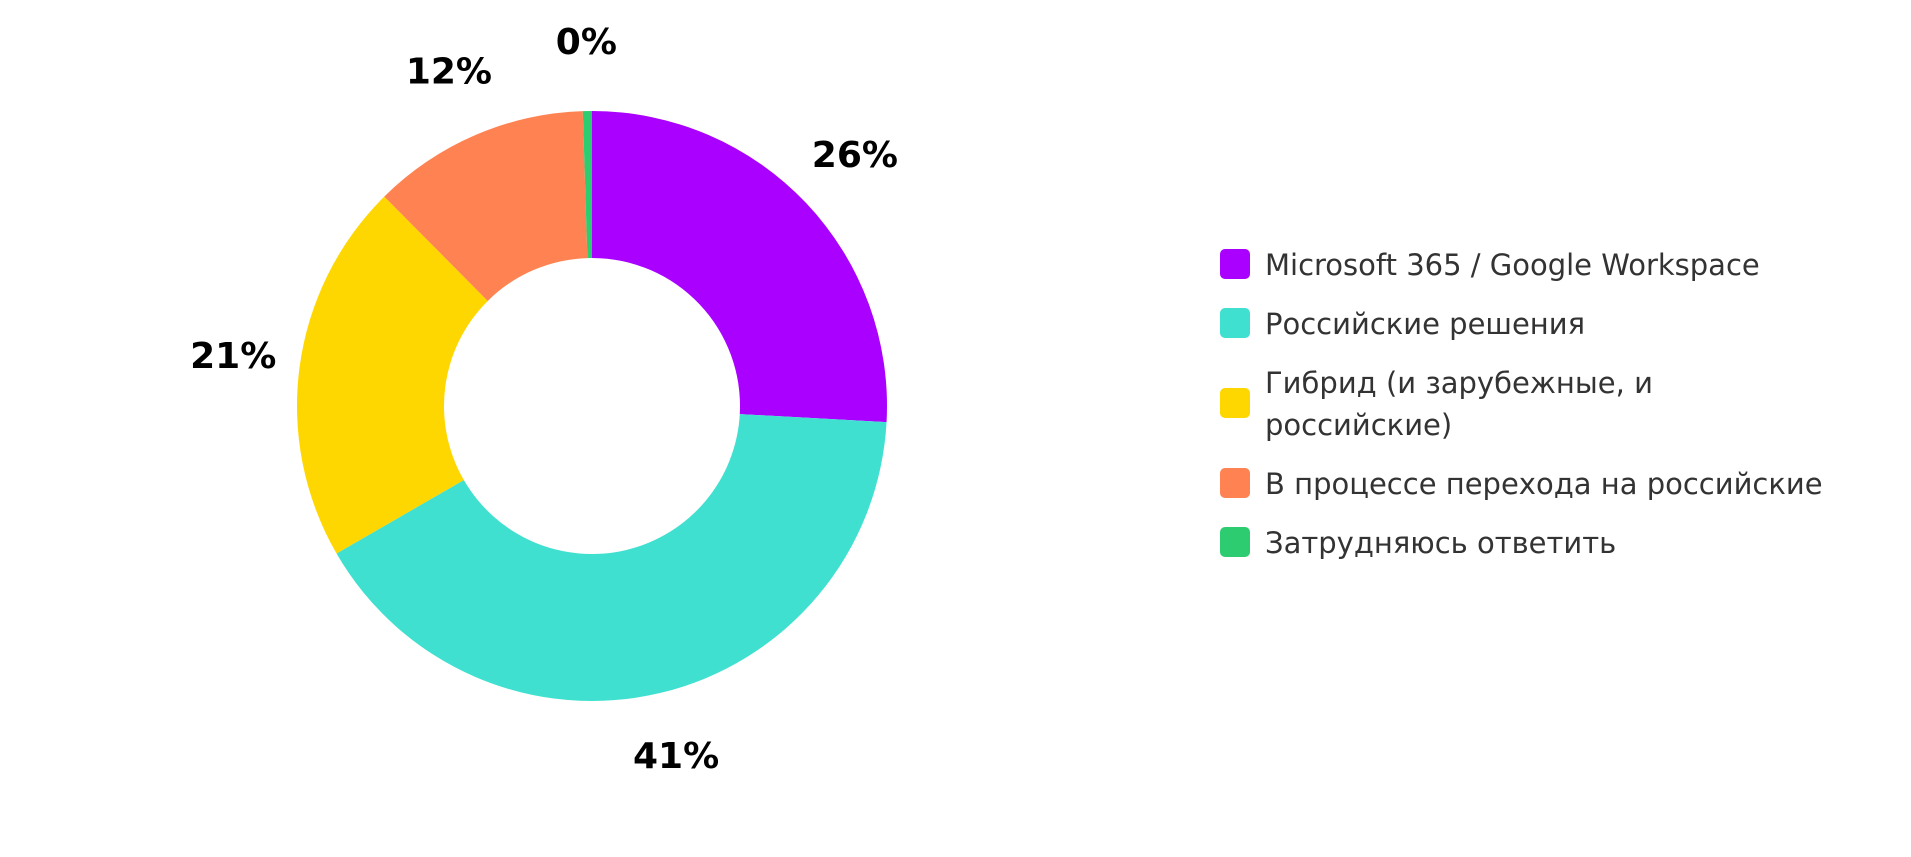 The width and height of the screenshot is (1911, 857). I want to click on data-label-затрудняюсь-ответить: 0%, so click(586, 42).